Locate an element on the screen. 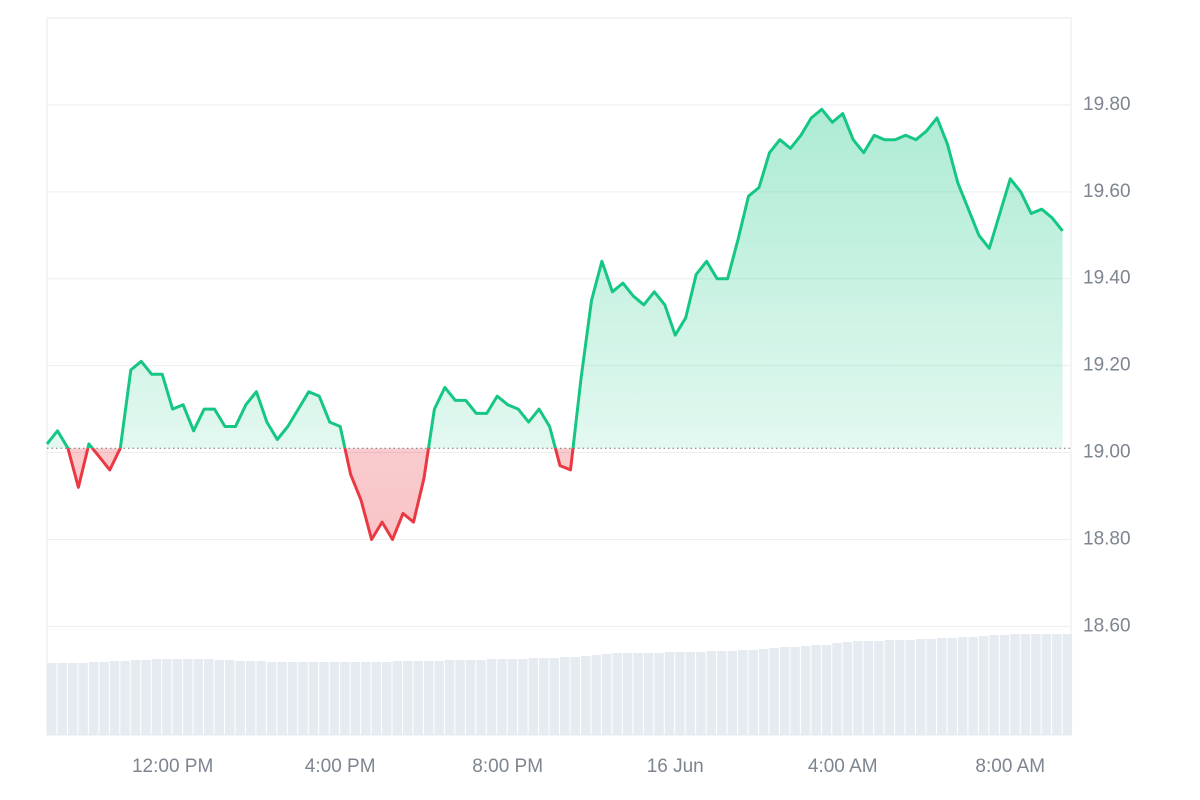 Image resolution: width=1200 pixels, height=800 pixels. y-tick-label: 19.20 is located at coordinates (1107, 365).